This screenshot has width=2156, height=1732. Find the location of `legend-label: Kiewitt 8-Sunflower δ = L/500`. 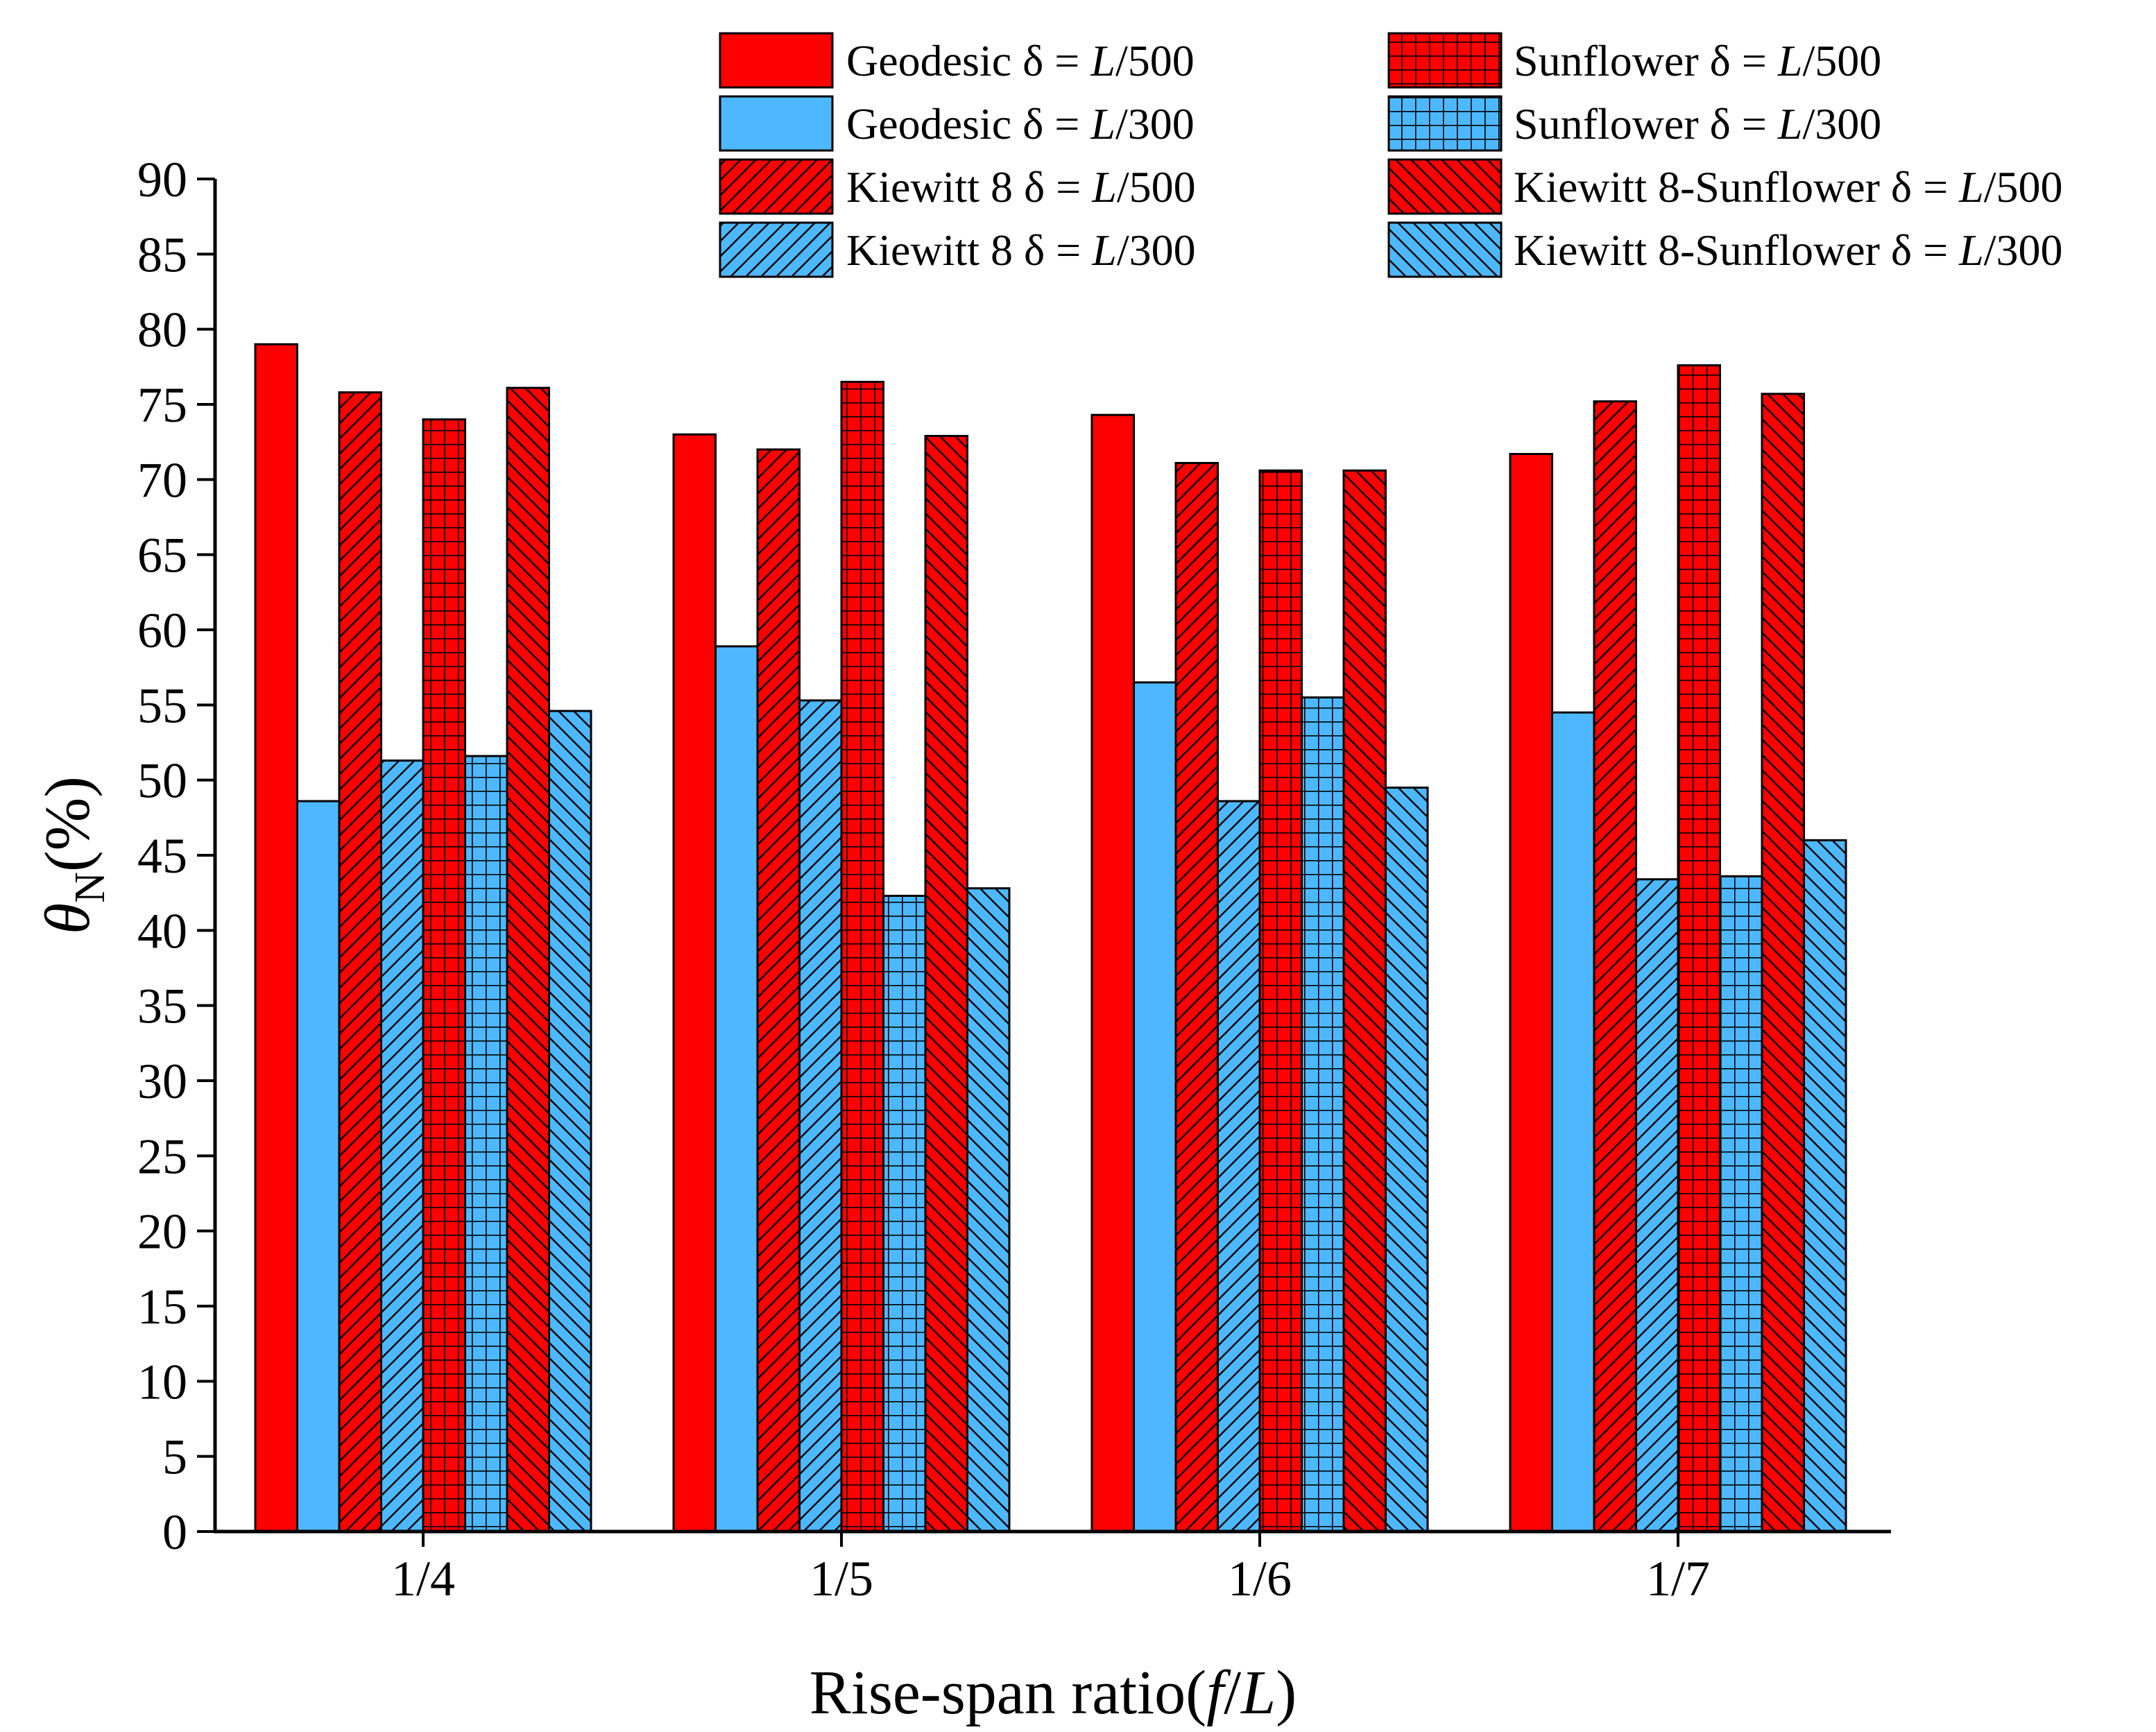

legend-label: Kiewitt 8-Sunflower δ = L/500 is located at coordinates (1788, 187).